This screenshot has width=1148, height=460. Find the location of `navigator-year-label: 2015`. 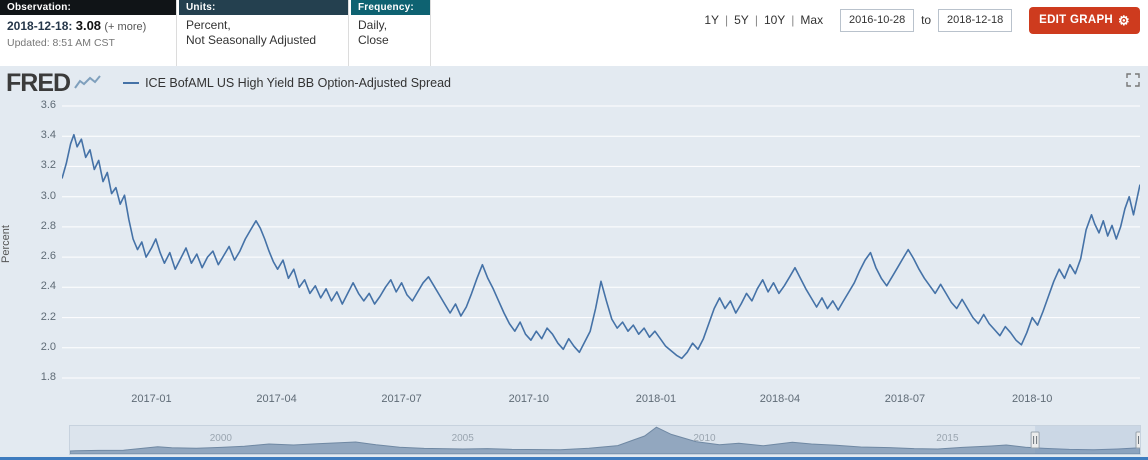

navigator-year-label: 2015 is located at coordinates (947, 438).